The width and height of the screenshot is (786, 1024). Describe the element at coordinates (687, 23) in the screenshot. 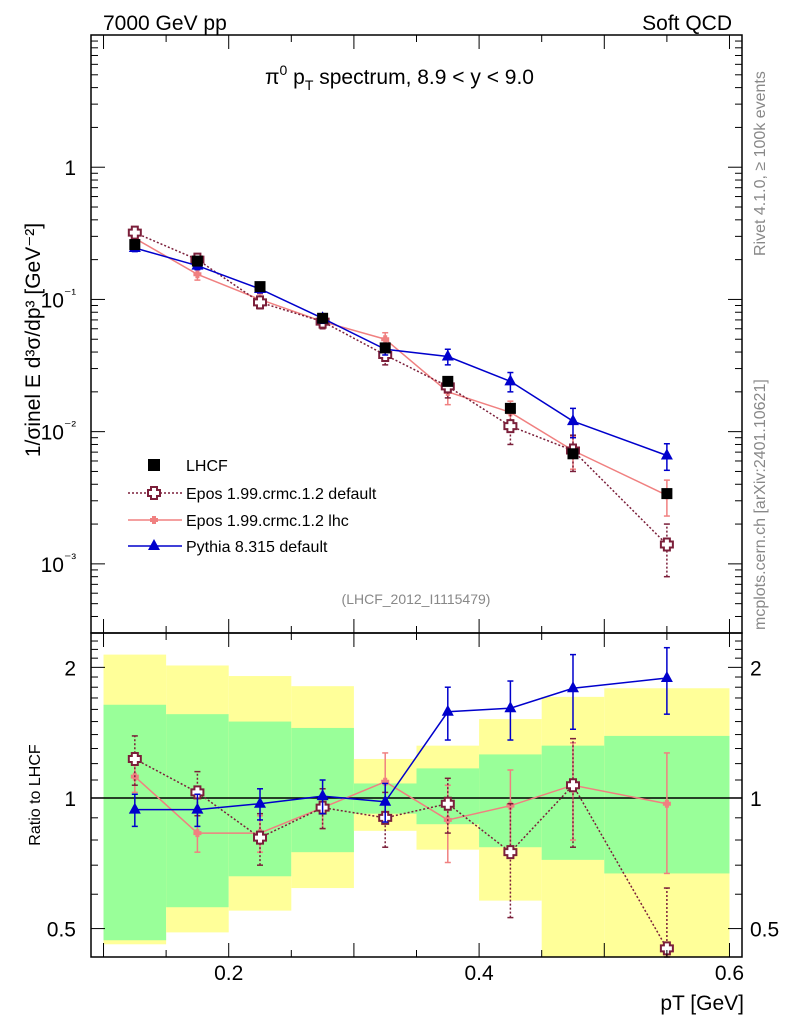

I see `category-label: Soft QCD` at that location.